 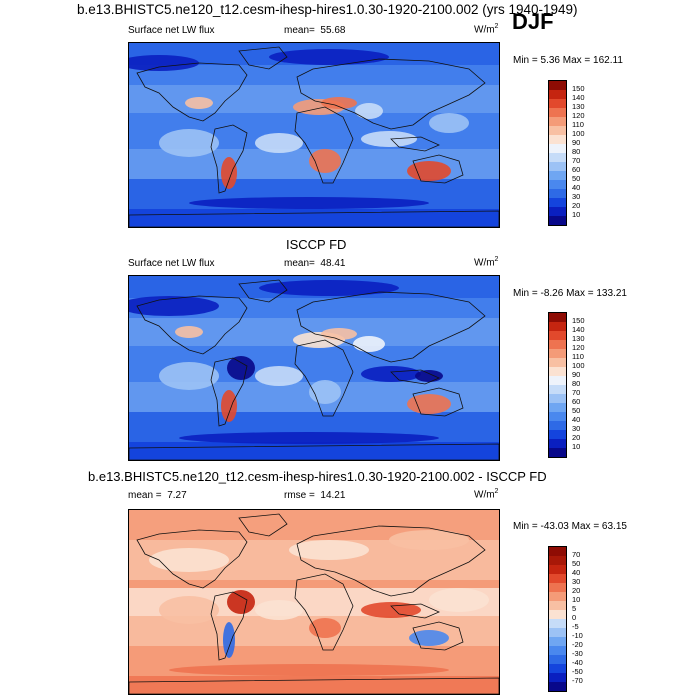 What do you see at coordinates (575, 626) in the screenshot?
I see `colorbar-tick-label: -5` at bounding box center [575, 626].